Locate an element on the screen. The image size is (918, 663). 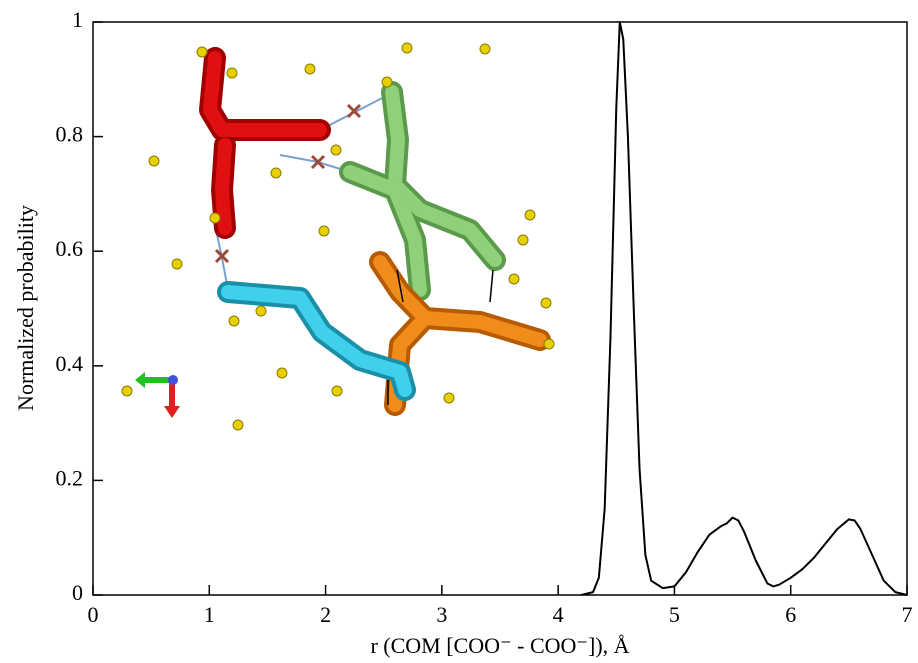
x-tick-label: 3 is located at coordinates (441, 614).